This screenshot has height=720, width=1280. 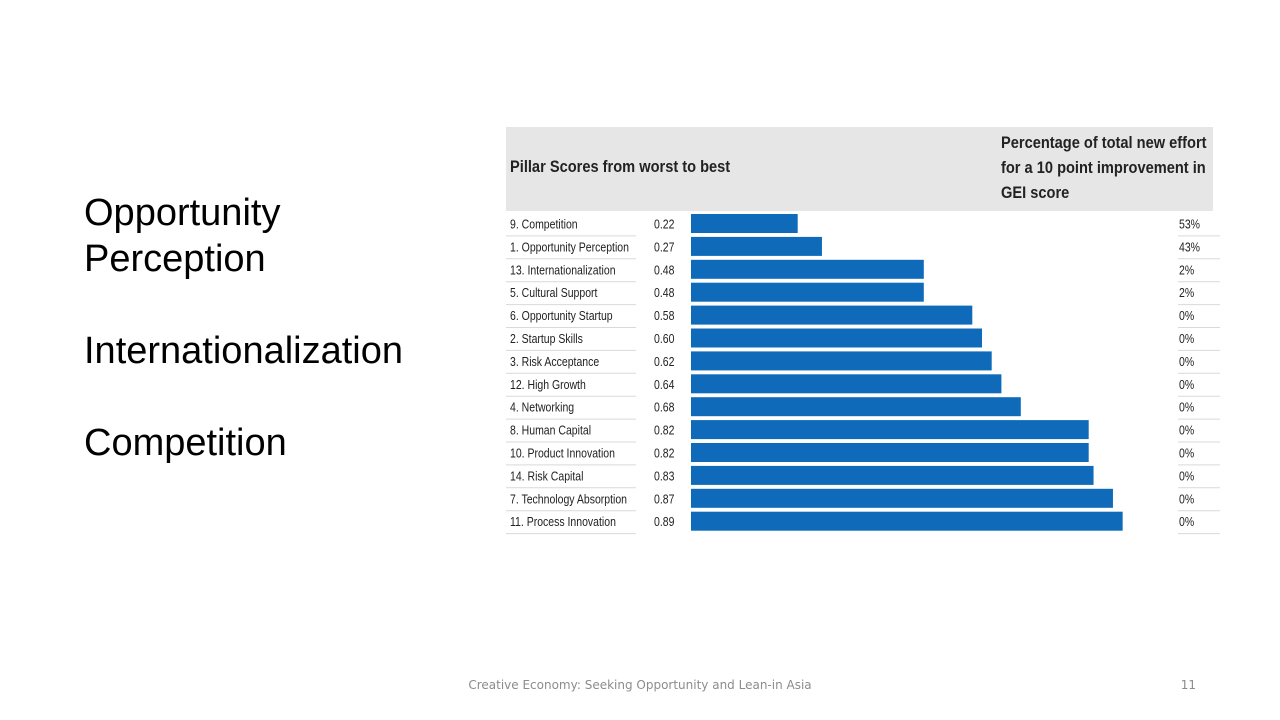 What do you see at coordinates (568, 500) in the screenshot?
I see `category-label: 7. Technology Absorption` at bounding box center [568, 500].